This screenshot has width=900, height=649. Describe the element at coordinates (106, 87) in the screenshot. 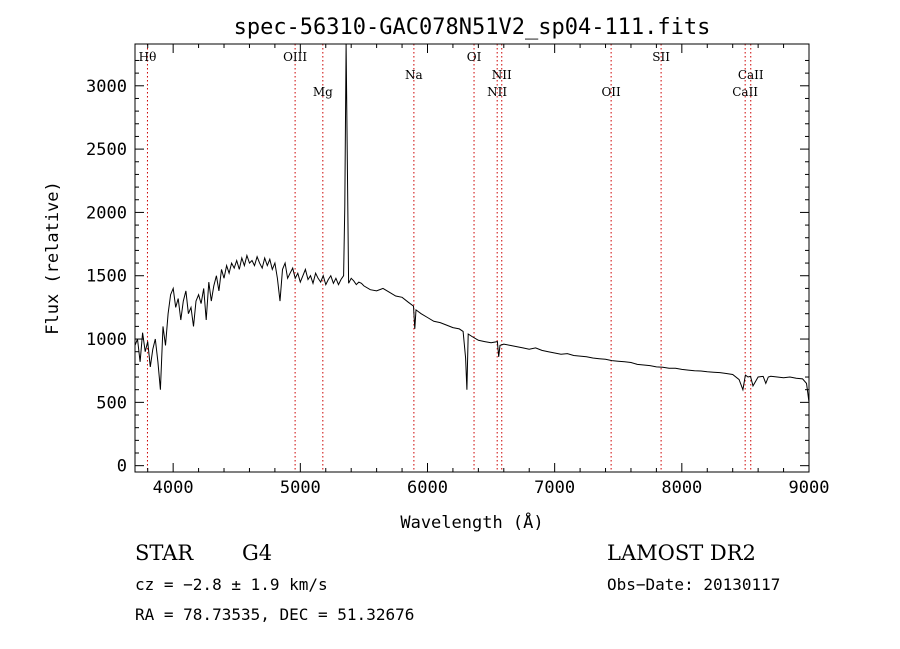

I see `y-tick-label: 3000` at that location.